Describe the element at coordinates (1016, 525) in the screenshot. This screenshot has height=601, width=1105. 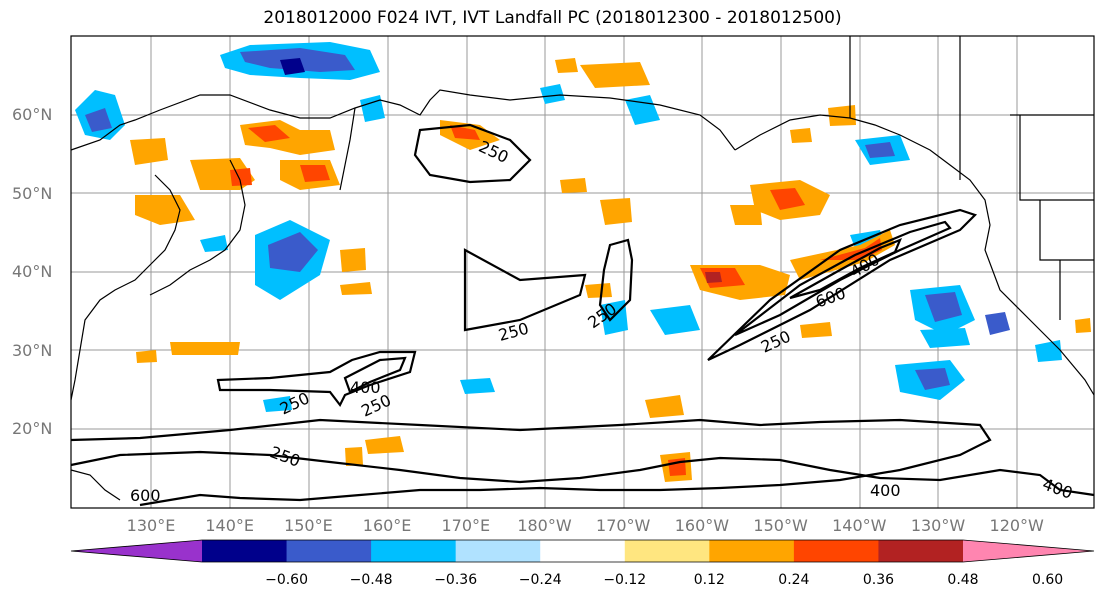
I see `longitude-label: 120°W` at that location.